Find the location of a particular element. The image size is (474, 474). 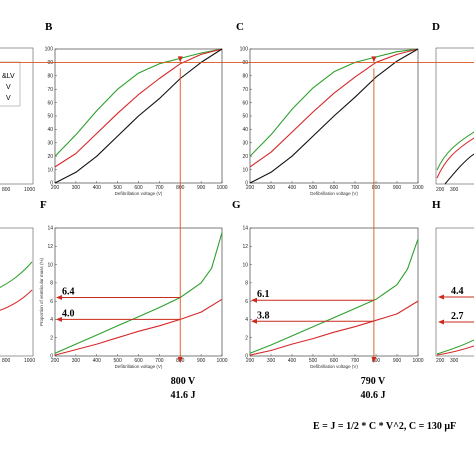

panel-h: 4.4 2.7 200 300 is located at coordinates (454, 295).